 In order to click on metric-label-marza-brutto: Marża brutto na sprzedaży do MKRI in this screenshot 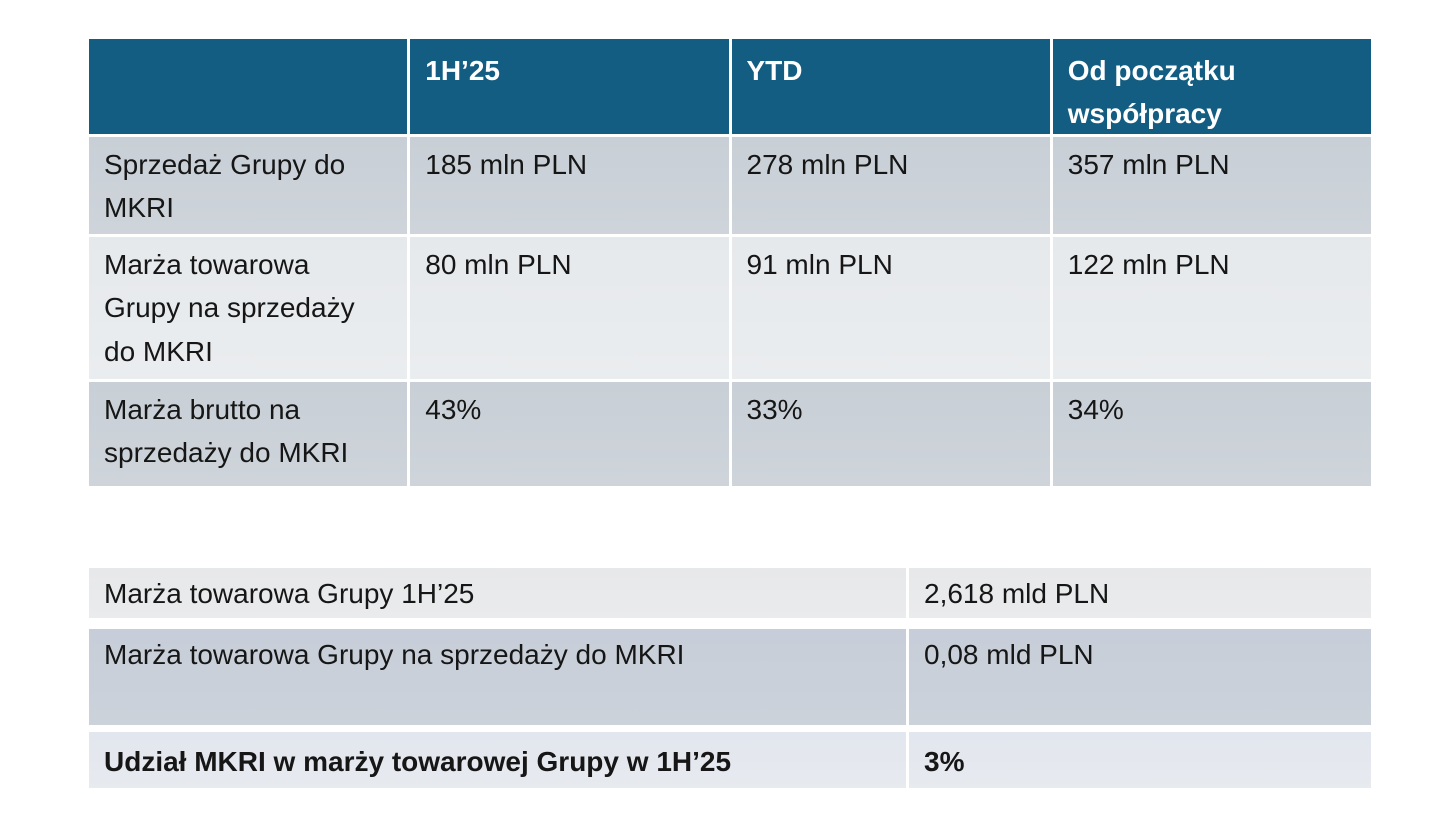, I will do `click(248, 434)`.